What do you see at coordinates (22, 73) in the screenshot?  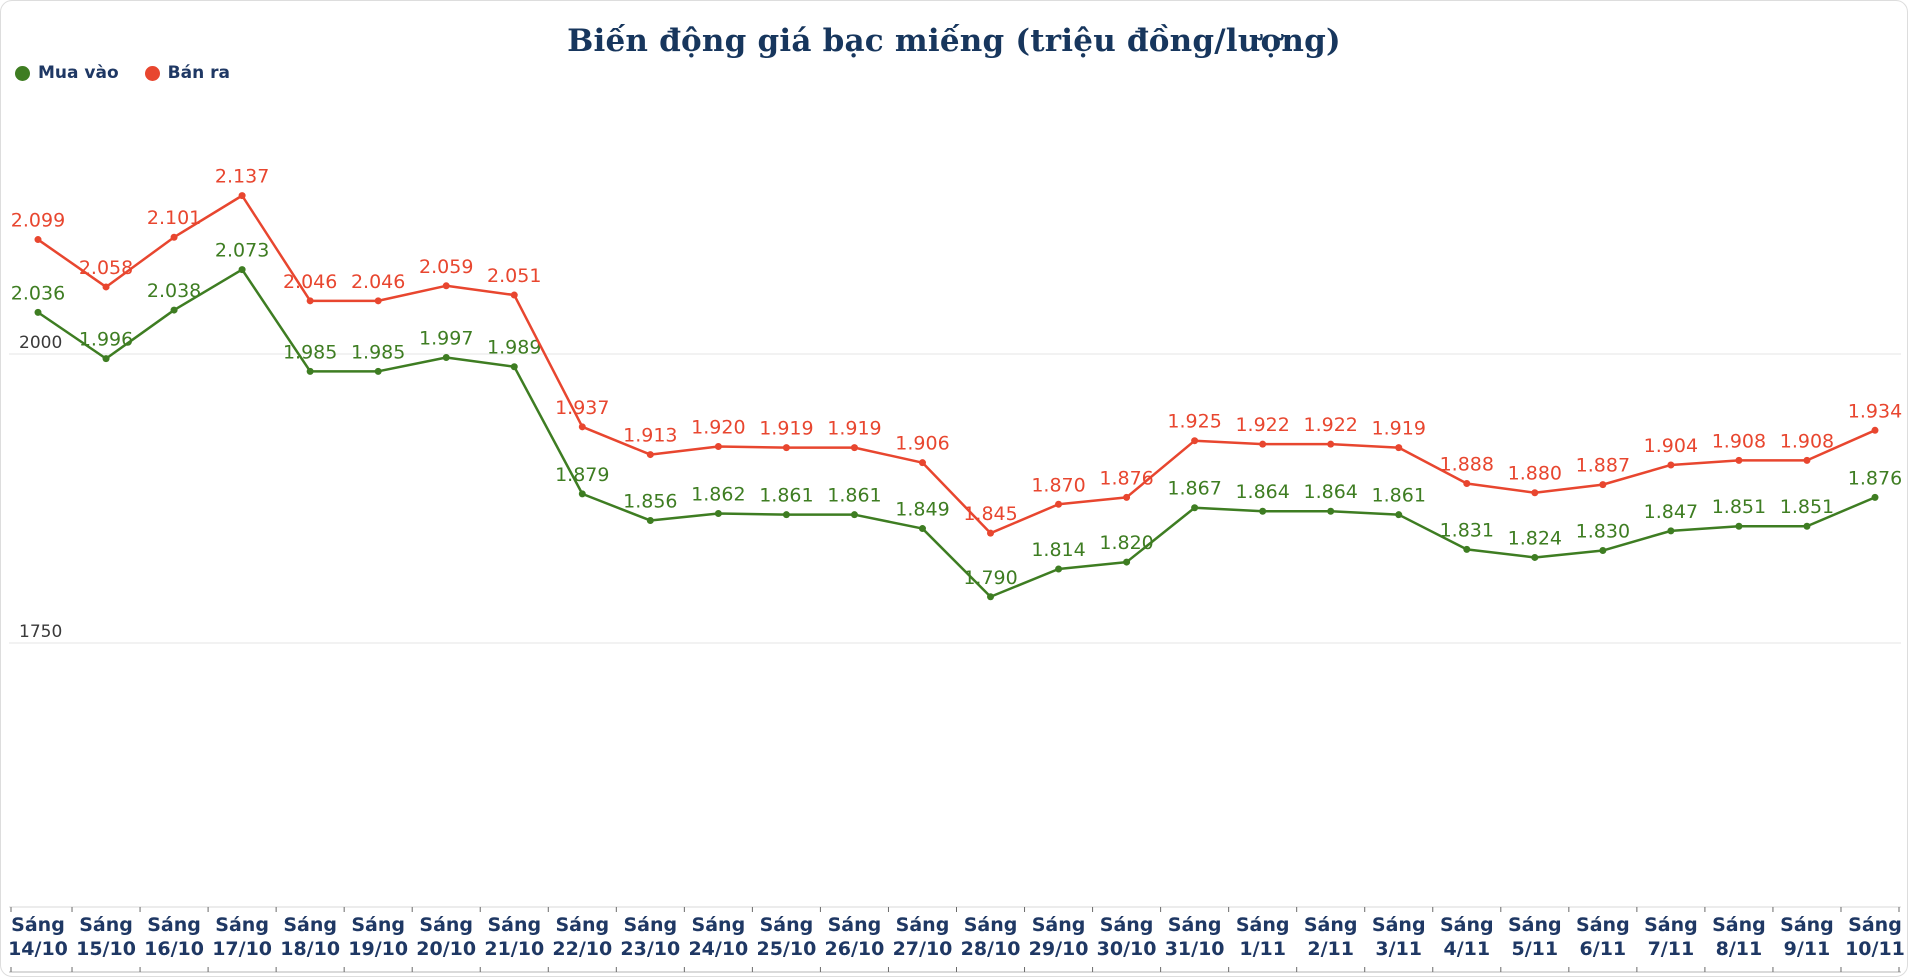 I see `buy-series-marker-icon` at bounding box center [22, 73].